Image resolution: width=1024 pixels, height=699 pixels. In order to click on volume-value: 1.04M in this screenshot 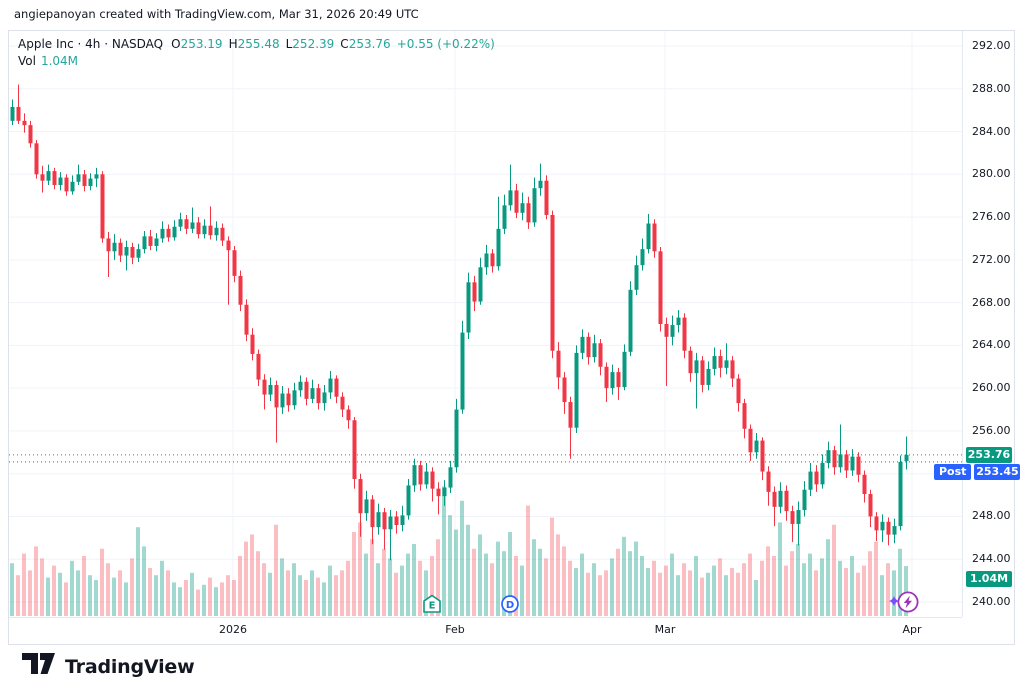, I will do `click(59, 61)`.